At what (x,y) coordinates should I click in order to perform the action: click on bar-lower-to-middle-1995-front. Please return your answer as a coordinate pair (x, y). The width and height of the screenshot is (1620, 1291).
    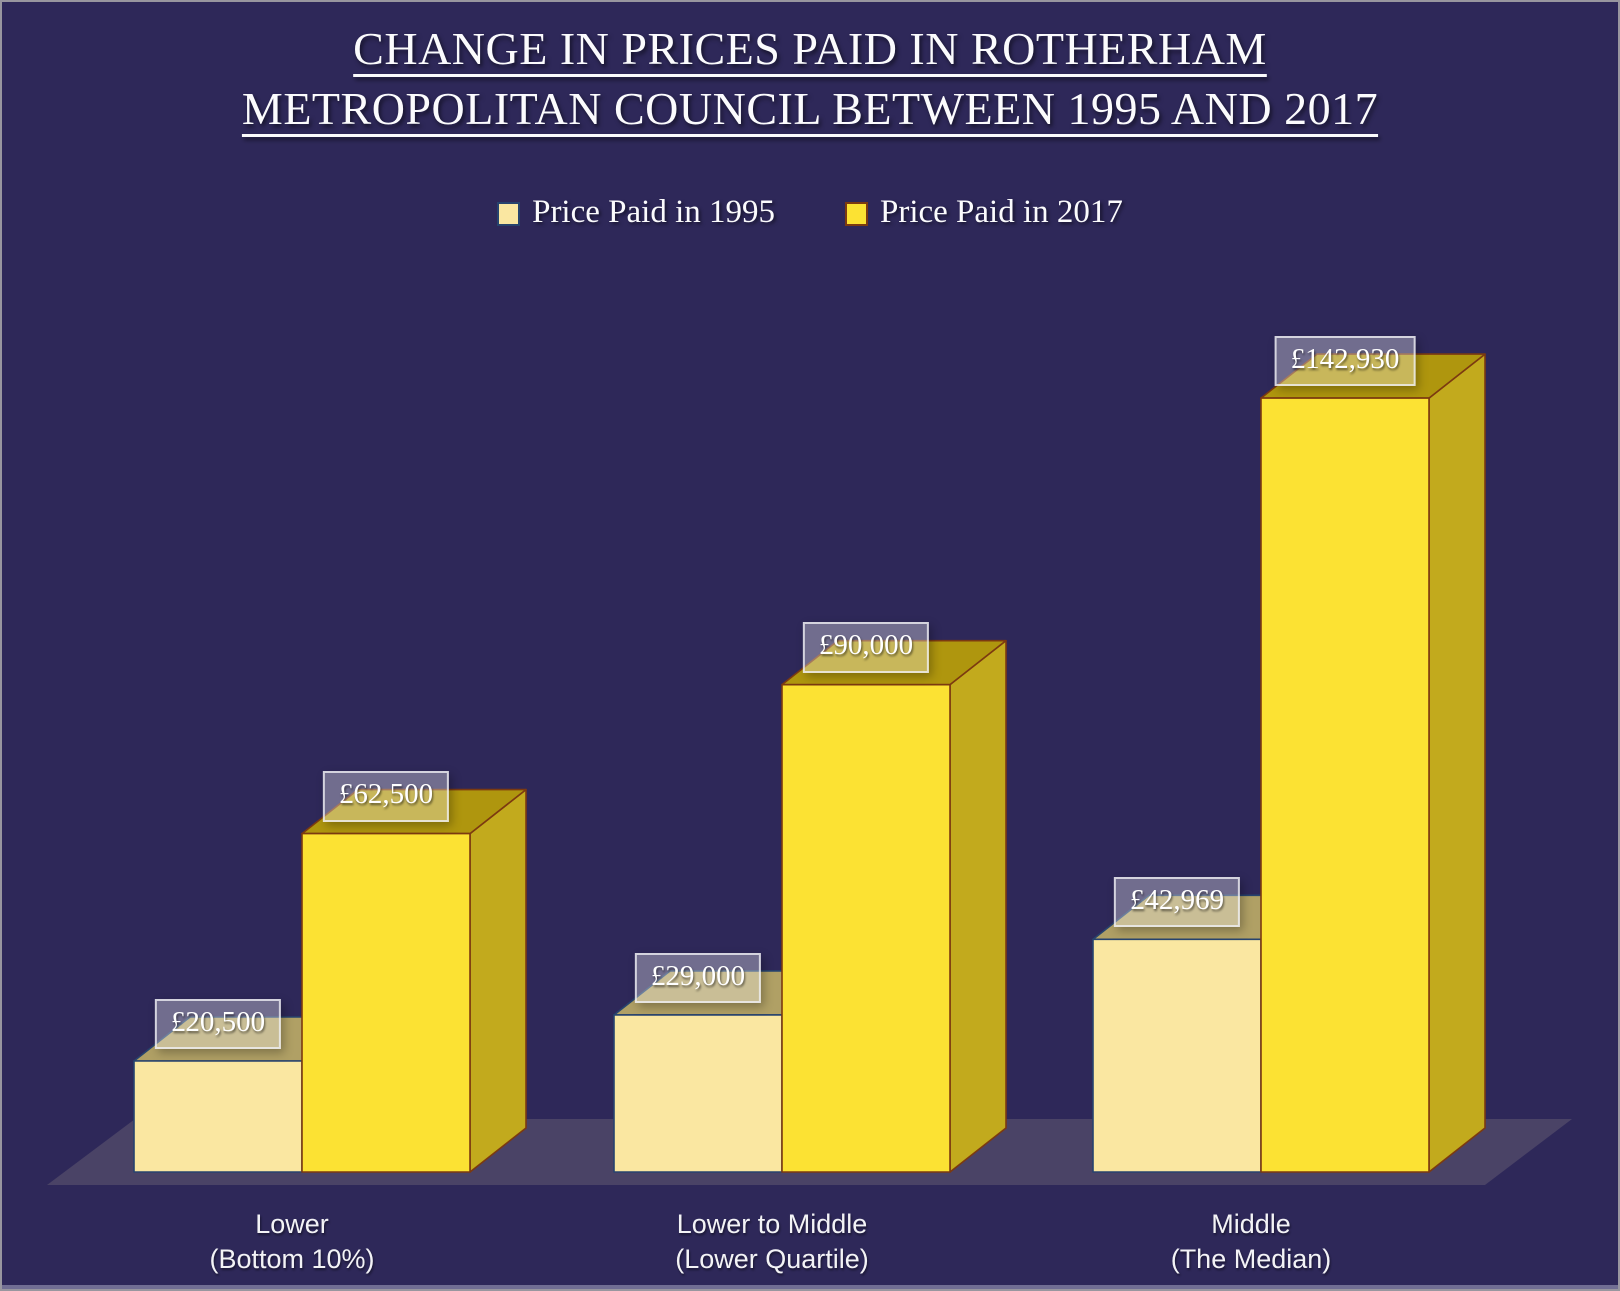
    Looking at the image, I should click on (698, 1093).